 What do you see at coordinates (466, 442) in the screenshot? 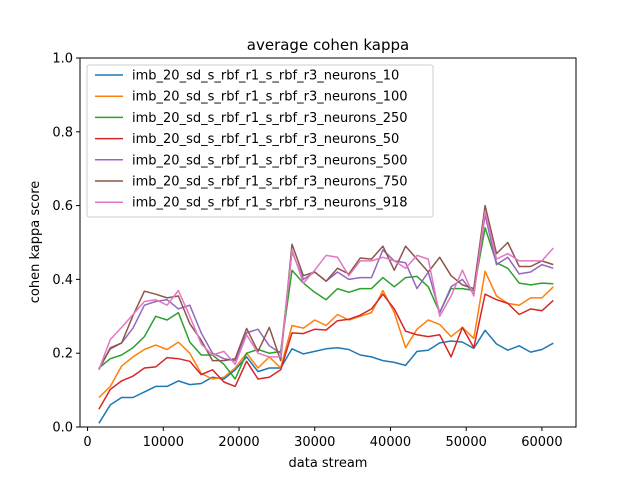
I see `x-tick-label: 50000` at bounding box center [466, 442].